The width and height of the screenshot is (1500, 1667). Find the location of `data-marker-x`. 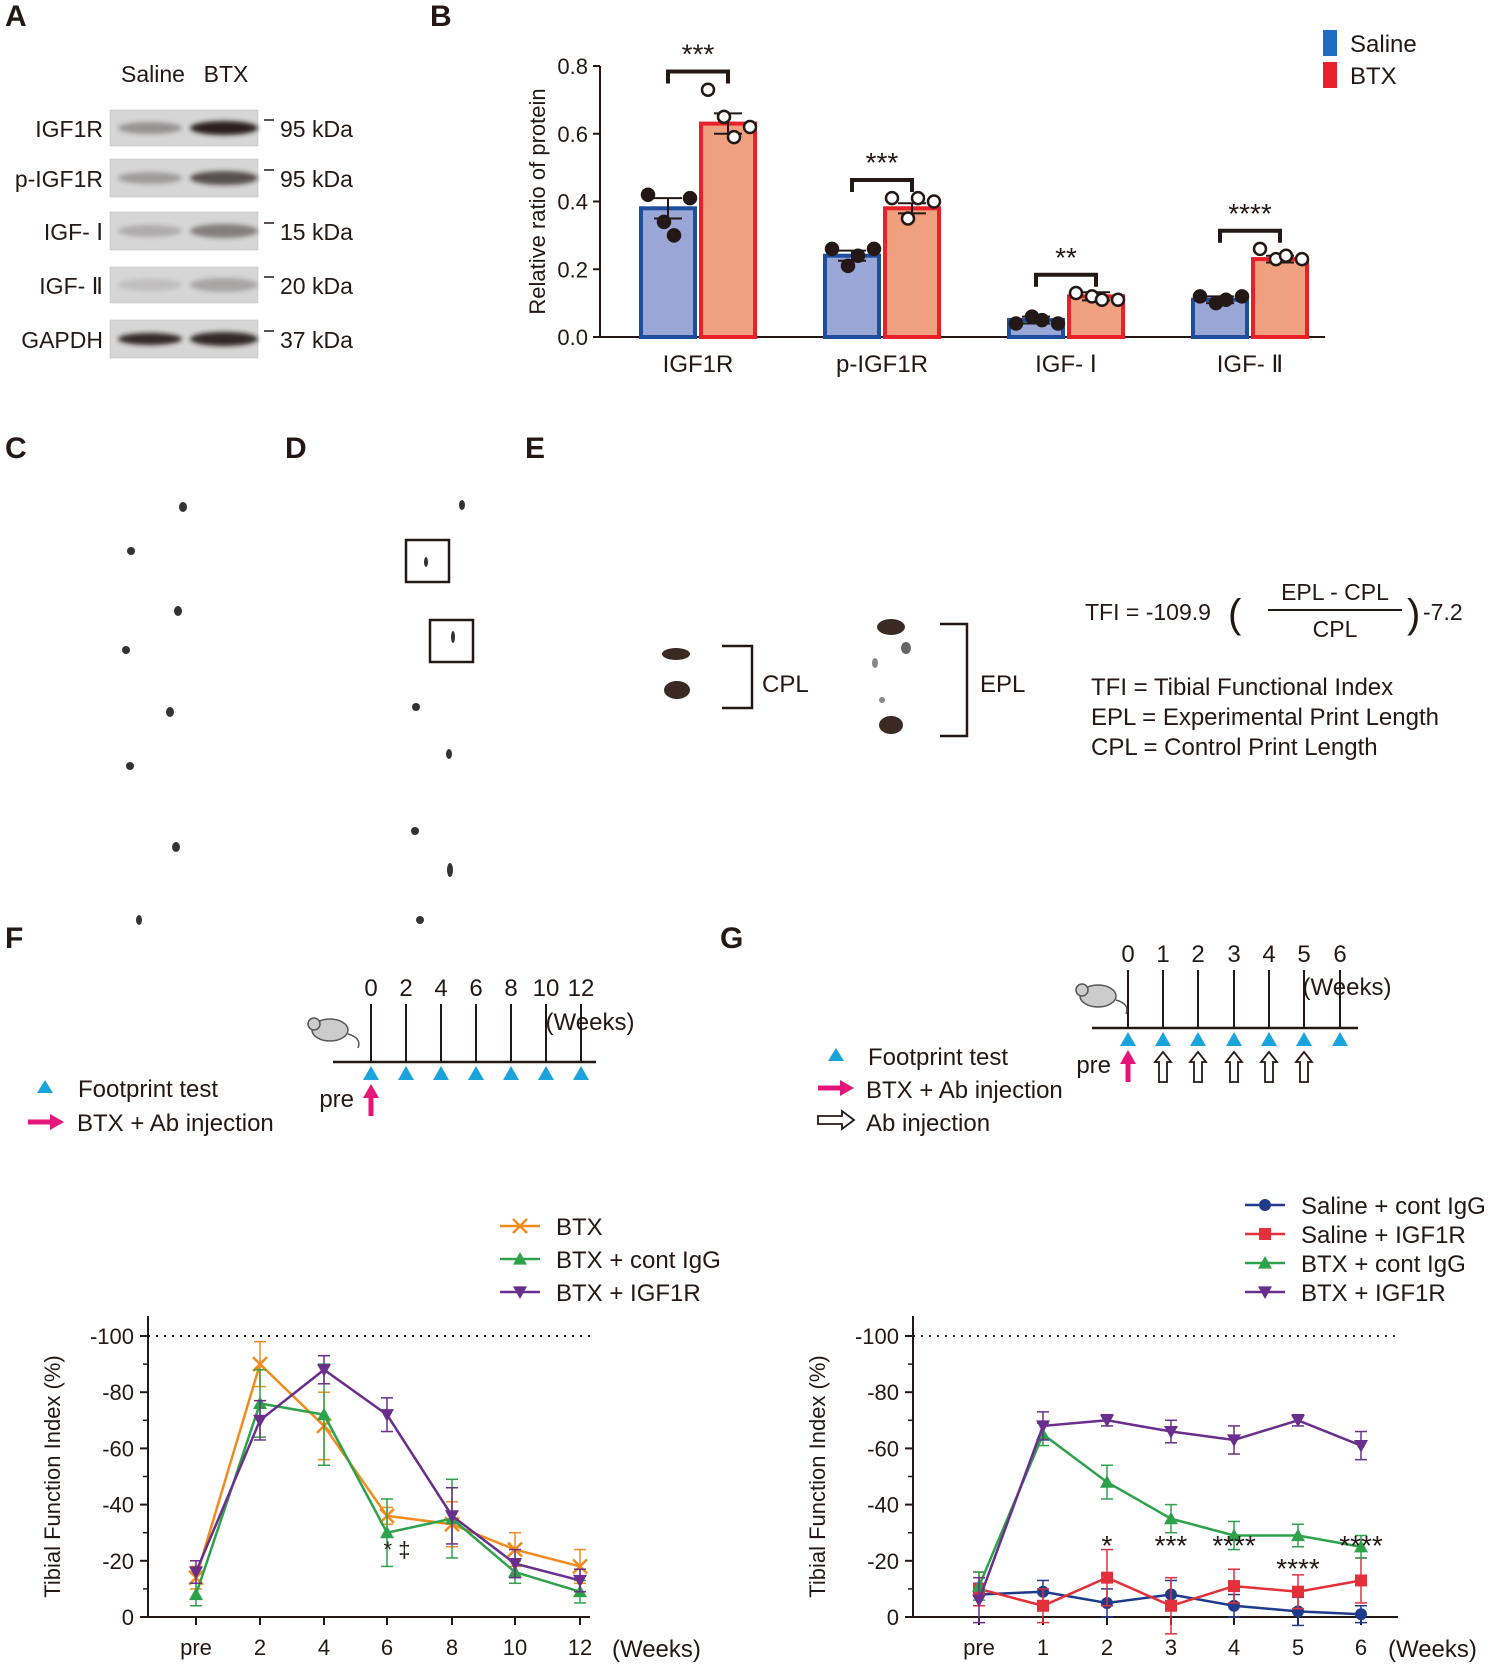

data-marker-x is located at coordinates (580, 1566).